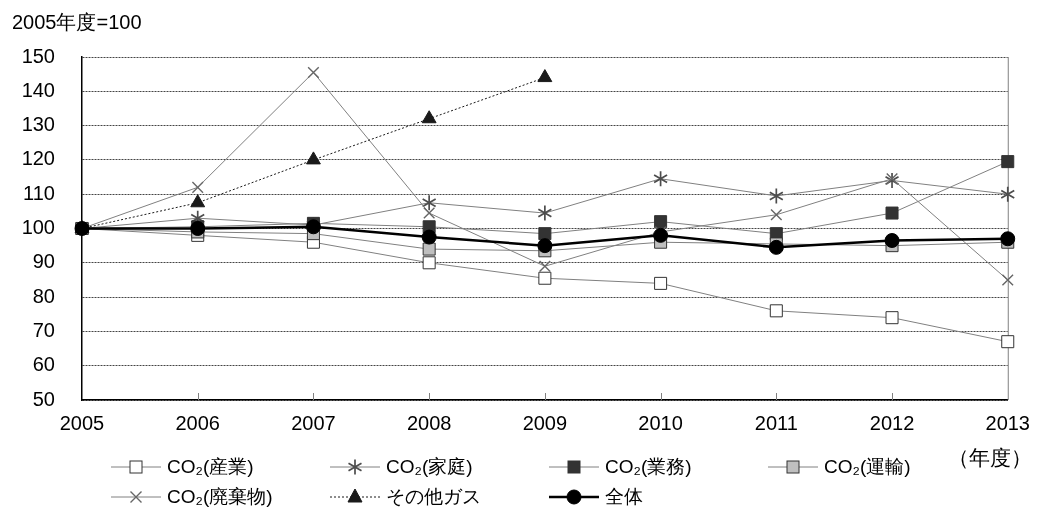 Image resolution: width=1042 pixels, height=513 pixels. What do you see at coordinates (82, 422) in the screenshot?
I see `x-tick-label: 2005` at bounding box center [82, 422].